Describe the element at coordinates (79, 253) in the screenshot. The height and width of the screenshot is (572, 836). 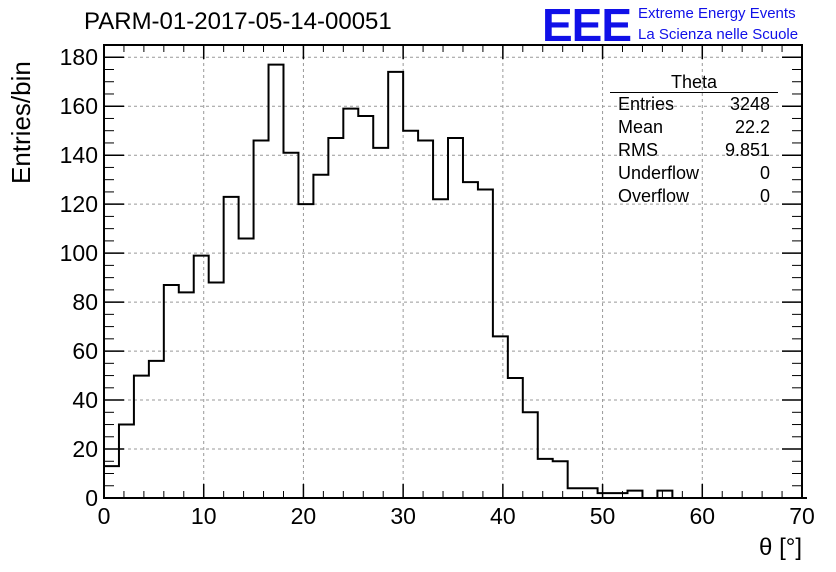
I see `y-tick-label: 100` at that location.